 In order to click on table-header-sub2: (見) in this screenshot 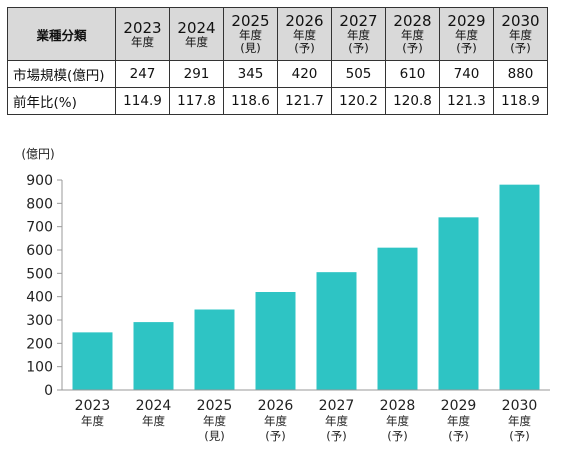, I will do `click(250, 48)`.